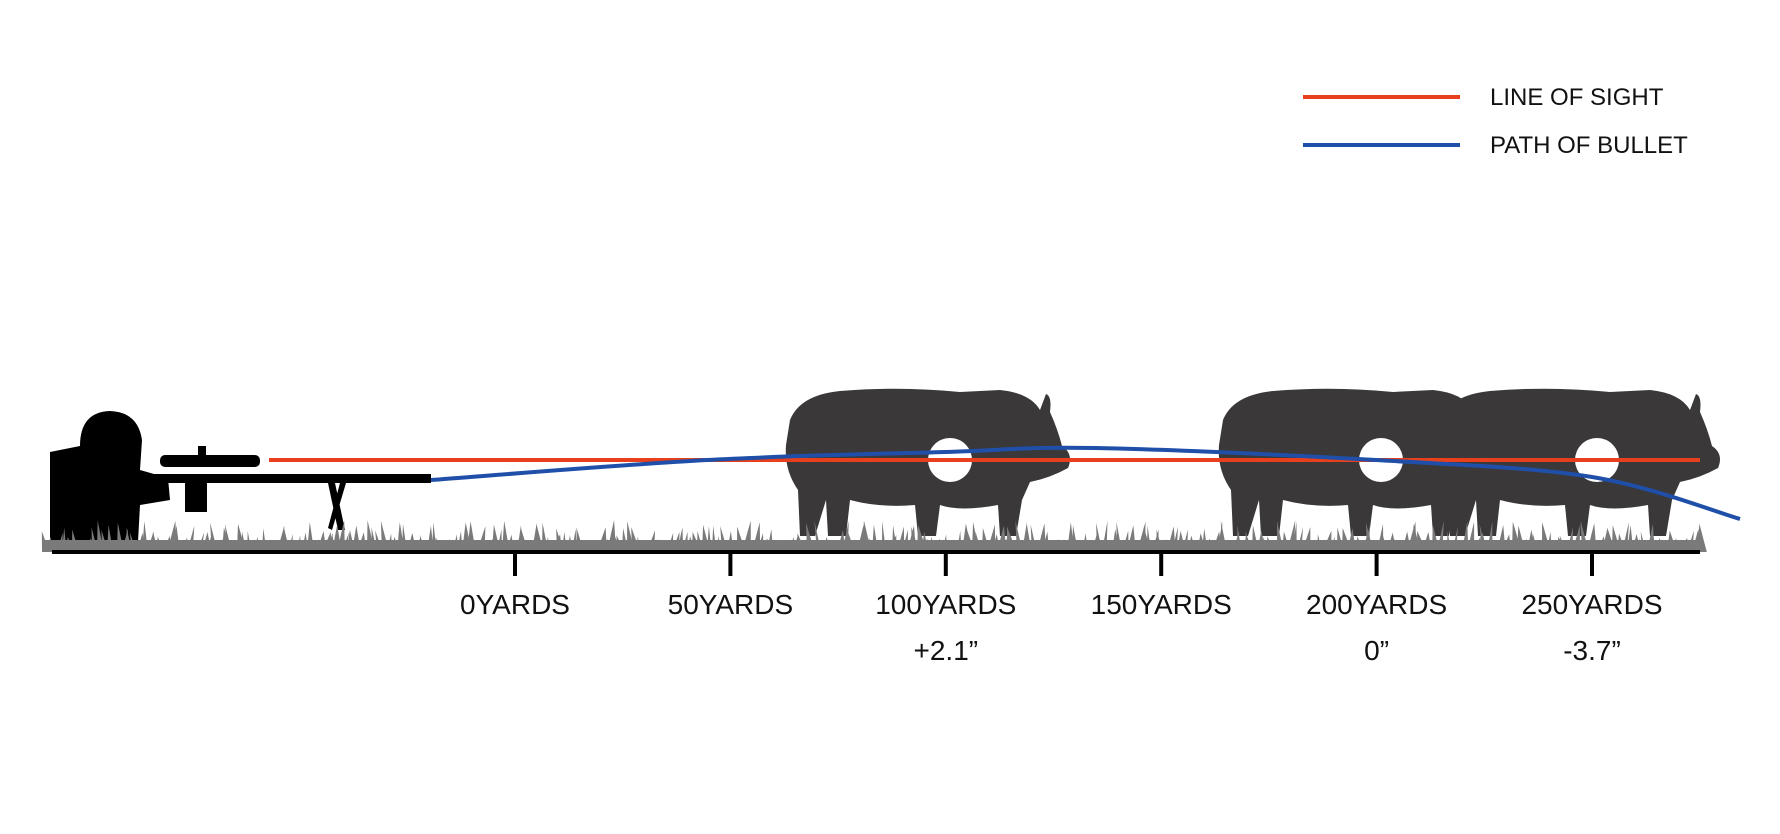  Describe the element at coordinates (945, 604) in the screenshot. I see `tick-label: 100YARDS` at that location.